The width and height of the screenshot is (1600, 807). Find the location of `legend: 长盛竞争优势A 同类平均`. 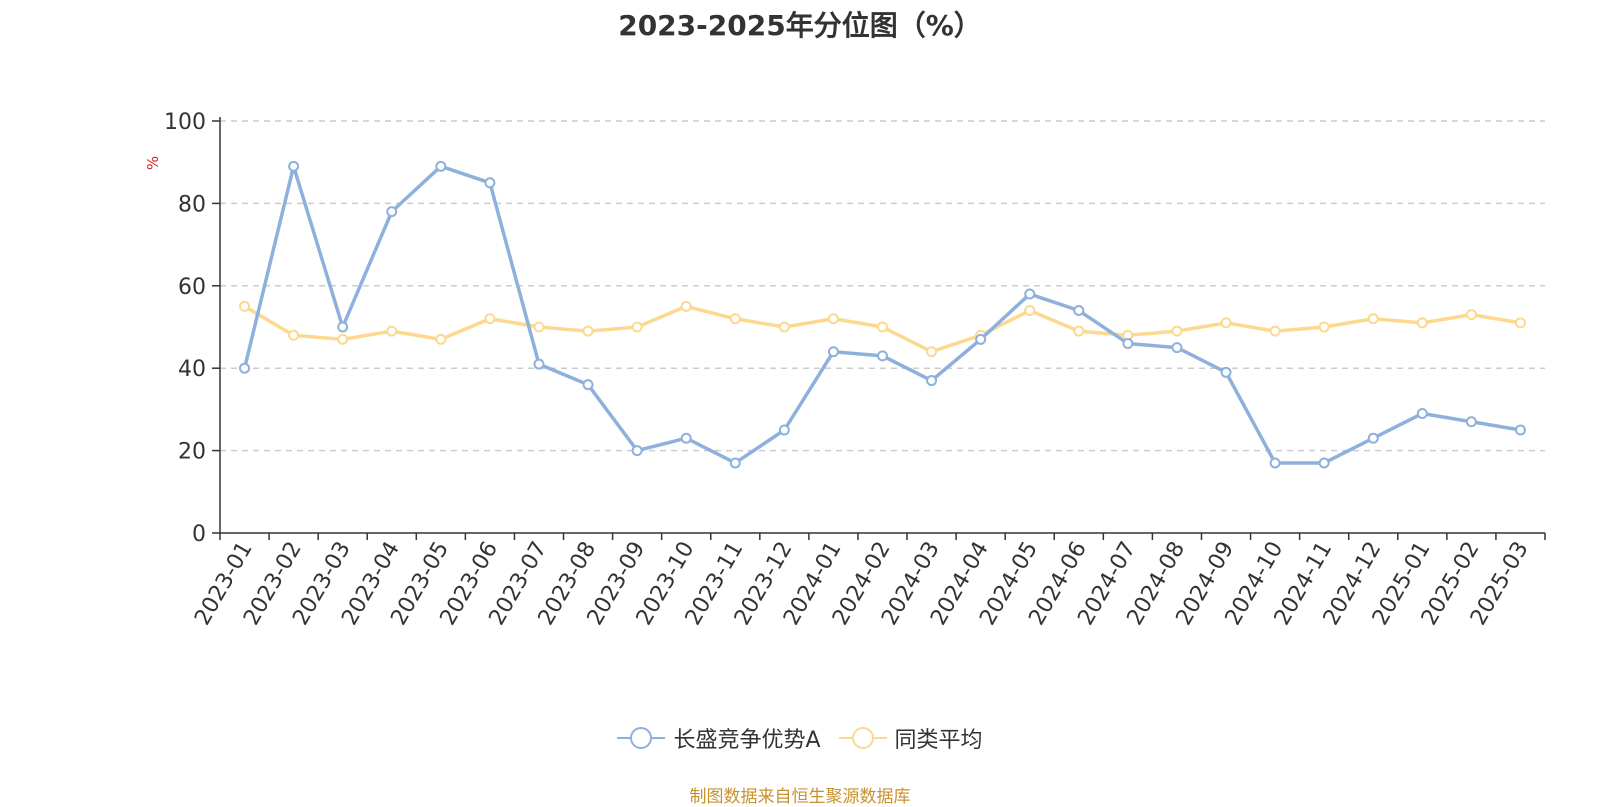

legend: 长盛竞争优势A 同类平均 is located at coordinates (800, 738).